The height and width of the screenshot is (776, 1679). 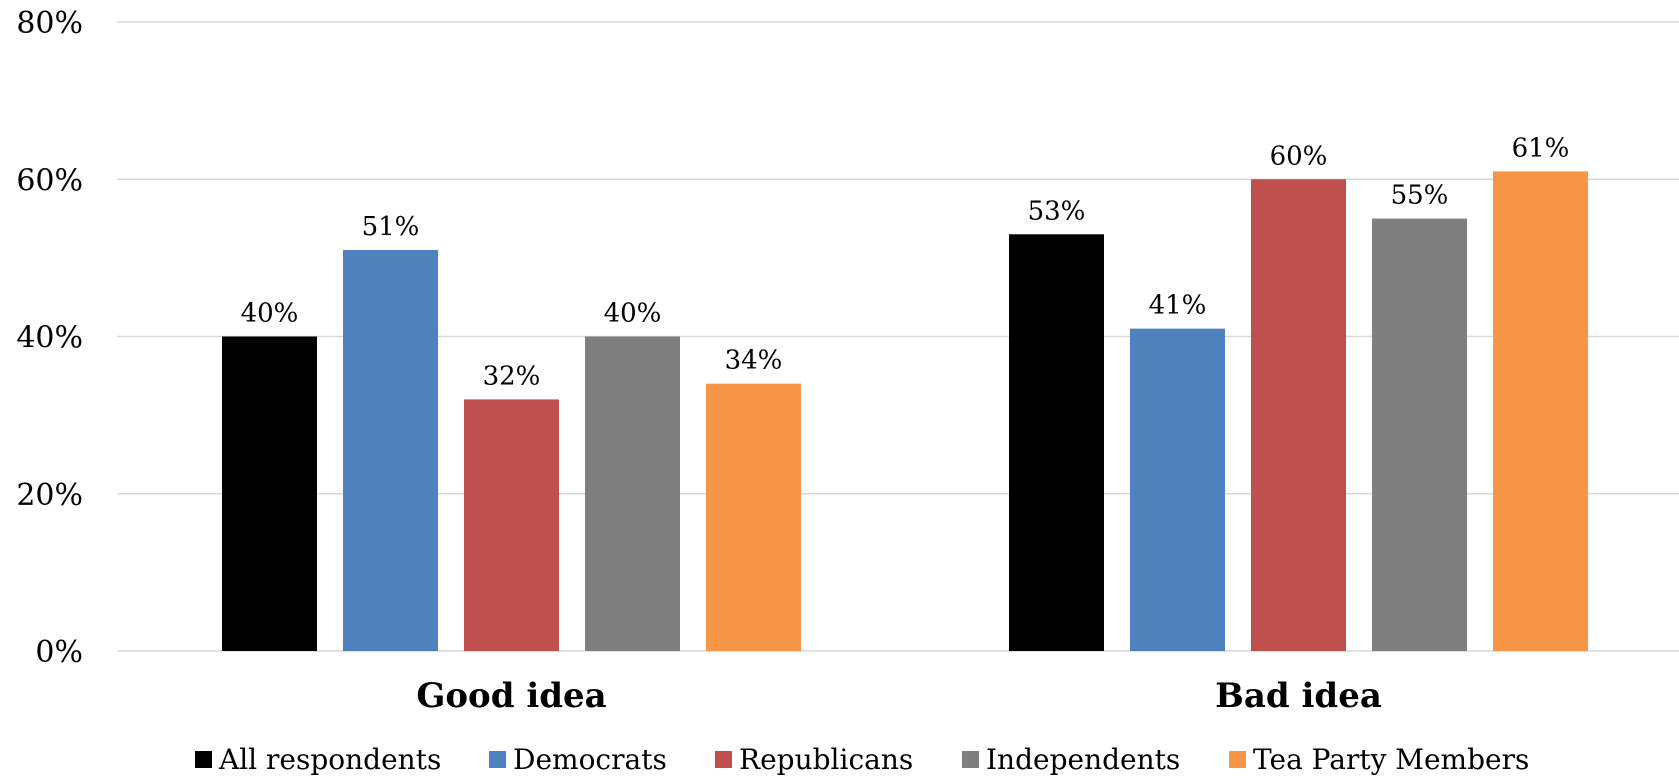 I want to click on category-label: Bad idea, so click(x=1298, y=696).